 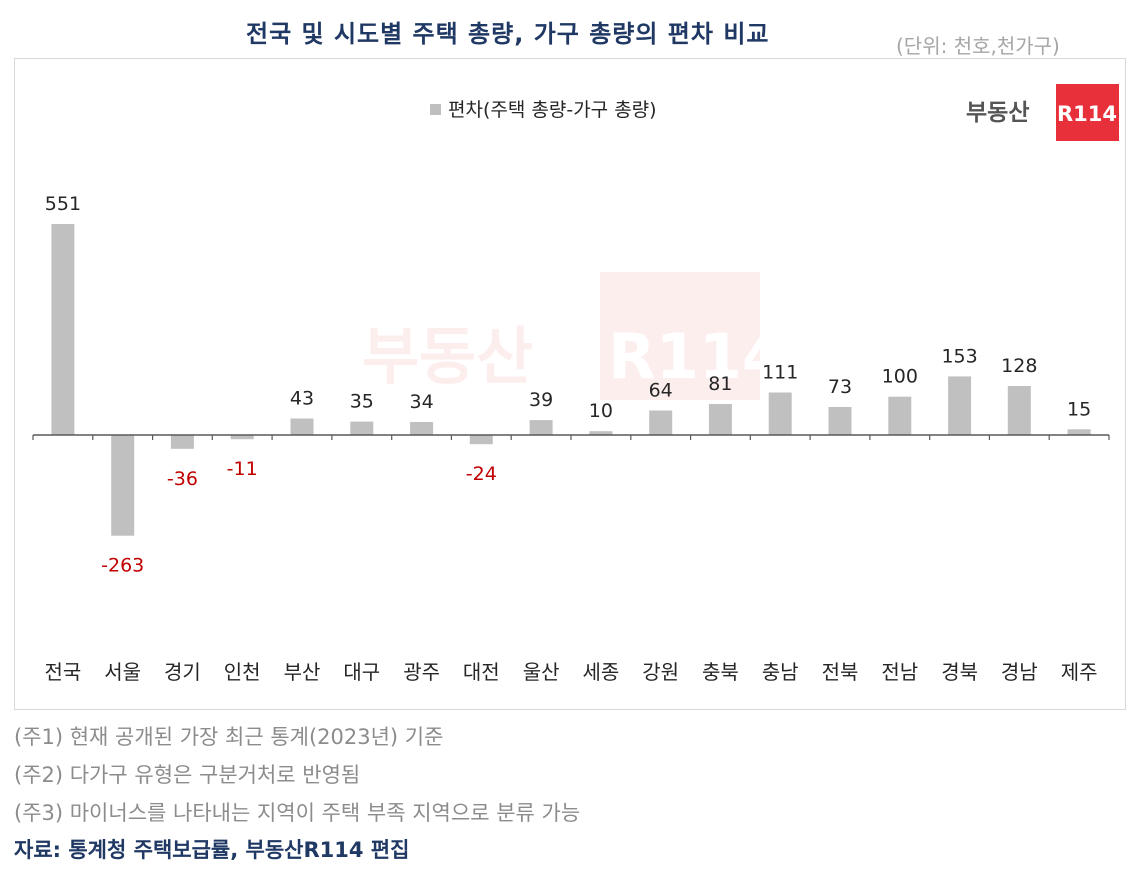 I want to click on brand-logo-badge-text: R114, so click(x=1087, y=114).